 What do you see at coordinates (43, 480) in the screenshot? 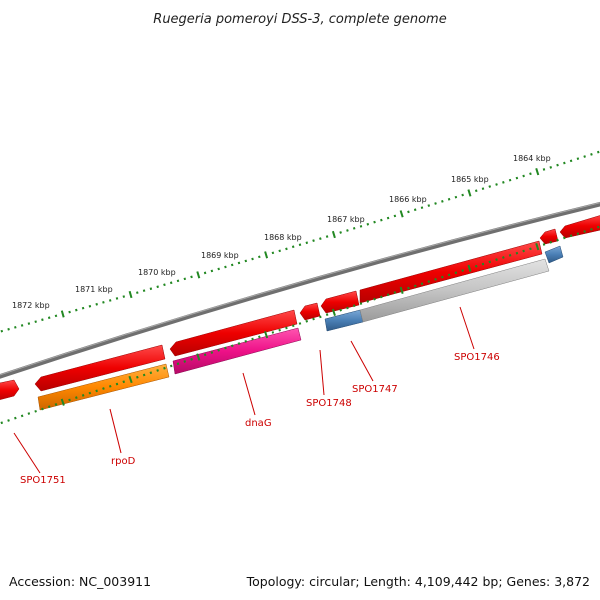
I see `gene-label-spo1751: SPO1751` at bounding box center [43, 480].